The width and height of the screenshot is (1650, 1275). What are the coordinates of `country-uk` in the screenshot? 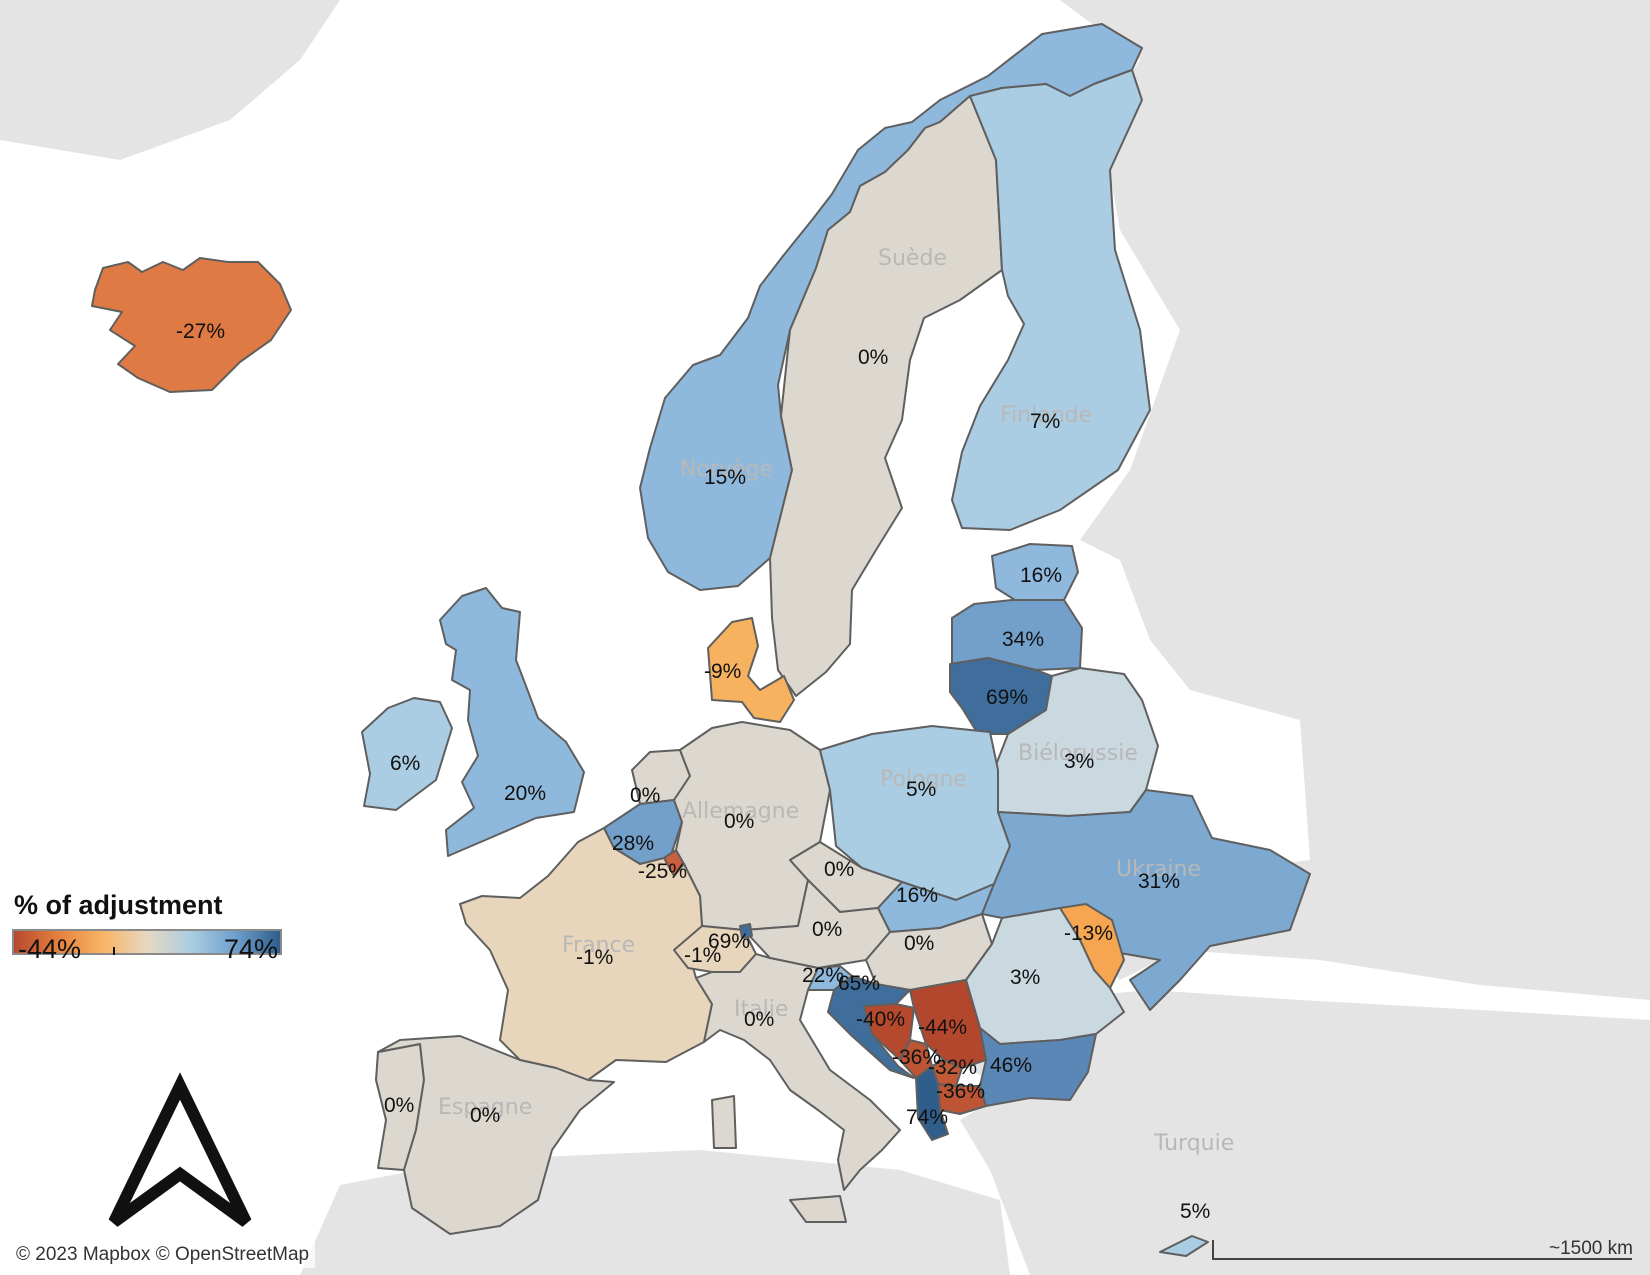 It's located at (512, 722).